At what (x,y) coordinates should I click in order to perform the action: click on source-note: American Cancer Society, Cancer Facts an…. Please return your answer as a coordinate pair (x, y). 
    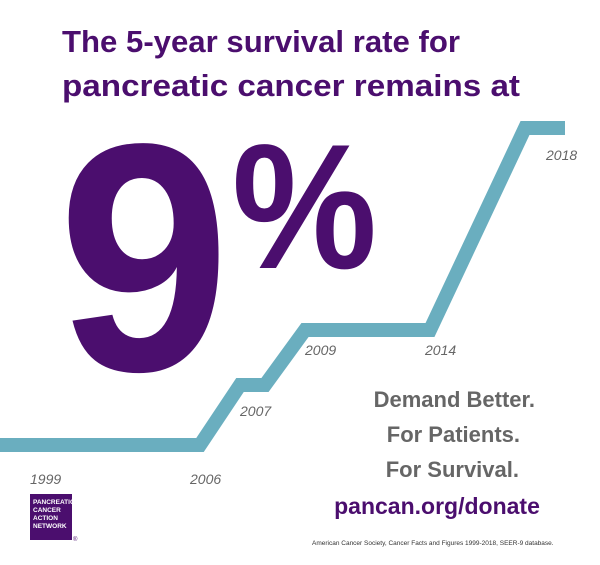
    Looking at the image, I should click on (433, 543).